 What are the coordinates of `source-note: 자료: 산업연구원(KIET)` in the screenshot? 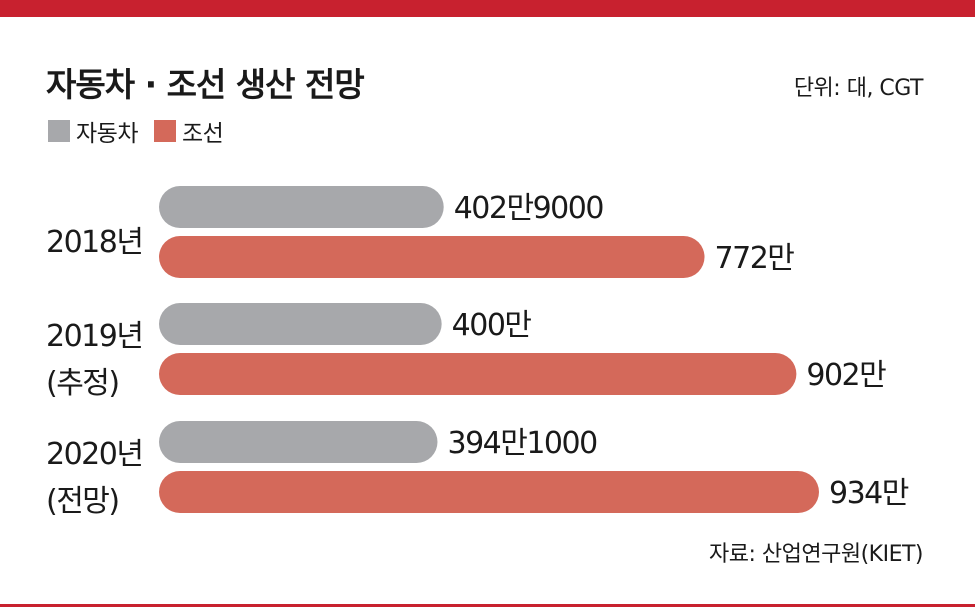 It's located at (816, 554).